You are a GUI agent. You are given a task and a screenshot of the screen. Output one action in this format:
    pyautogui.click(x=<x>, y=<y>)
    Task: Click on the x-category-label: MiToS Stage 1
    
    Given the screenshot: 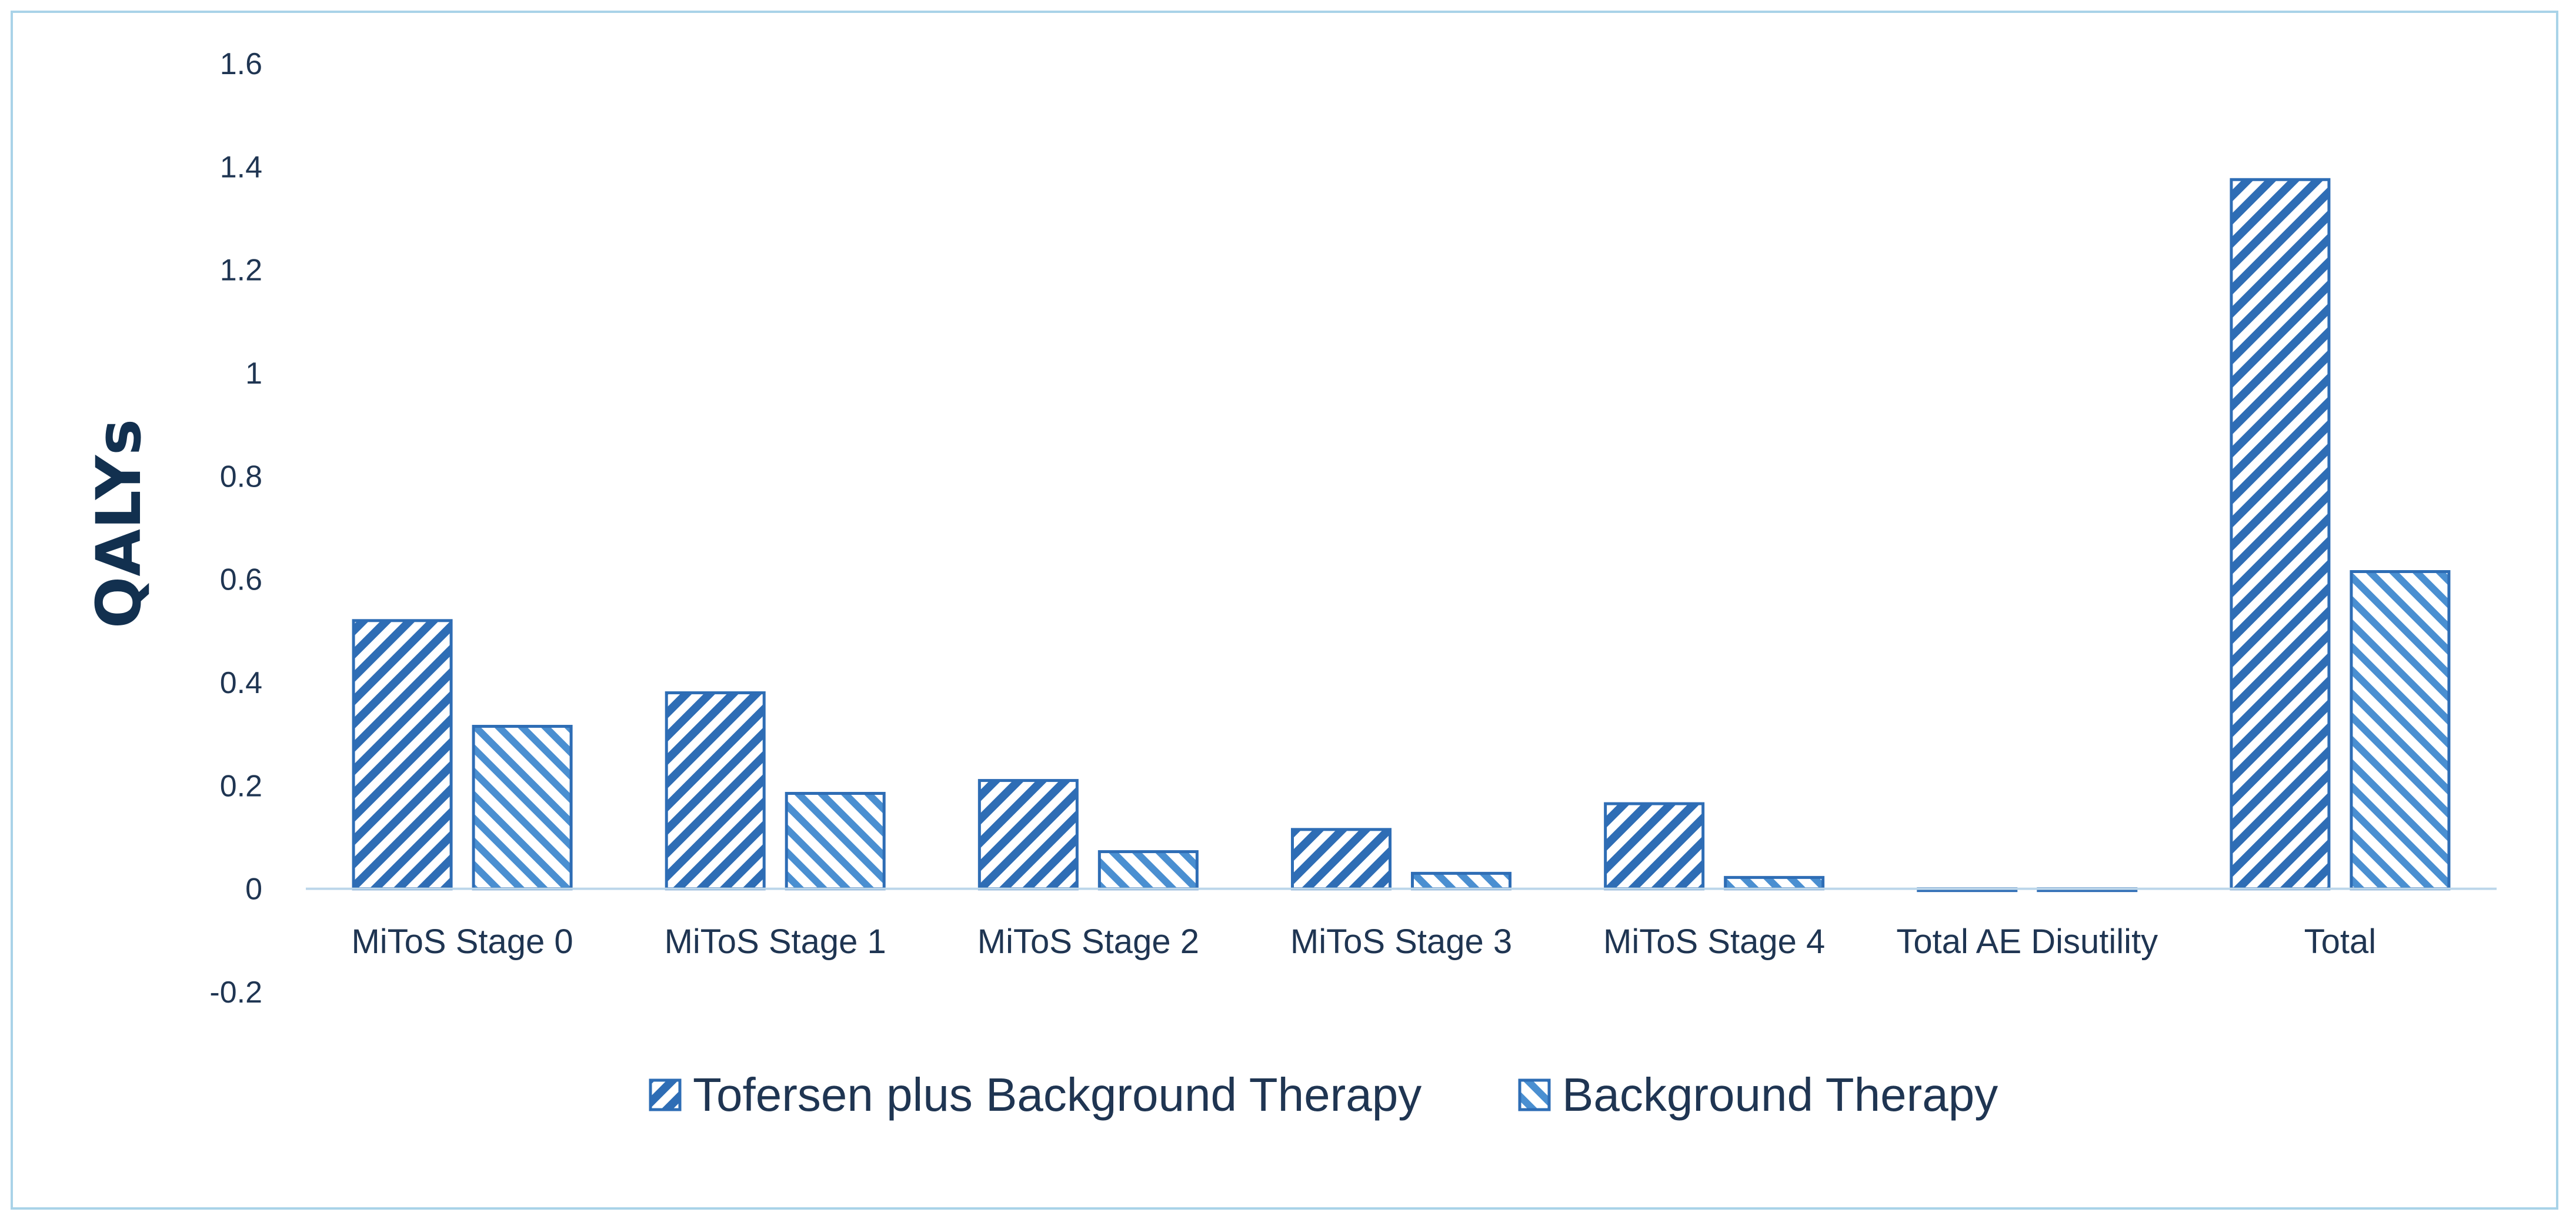 What is the action you would take?
    pyautogui.click(x=775, y=942)
    